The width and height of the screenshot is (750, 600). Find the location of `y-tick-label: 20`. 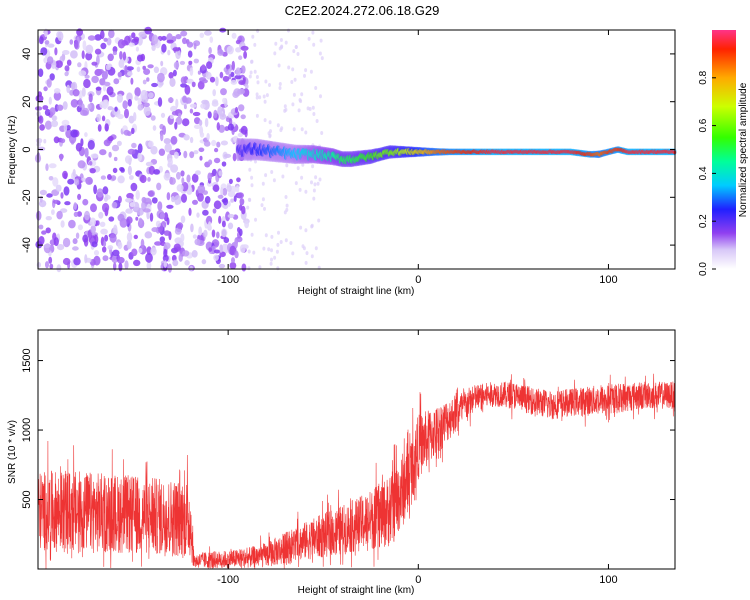

y-tick-label: 20 is located at coordinates (27, 102).